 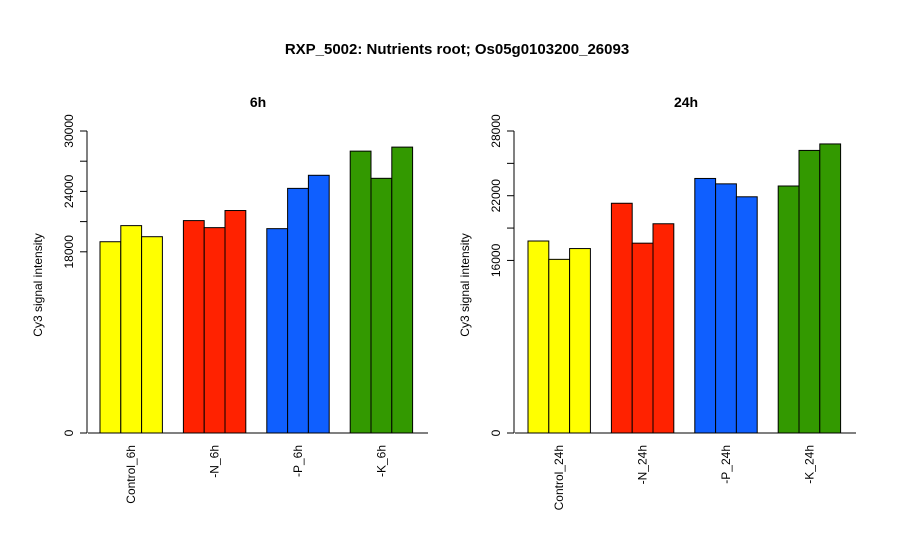 I want to click on bar--N_6h-2, so click(x=214, y=330).